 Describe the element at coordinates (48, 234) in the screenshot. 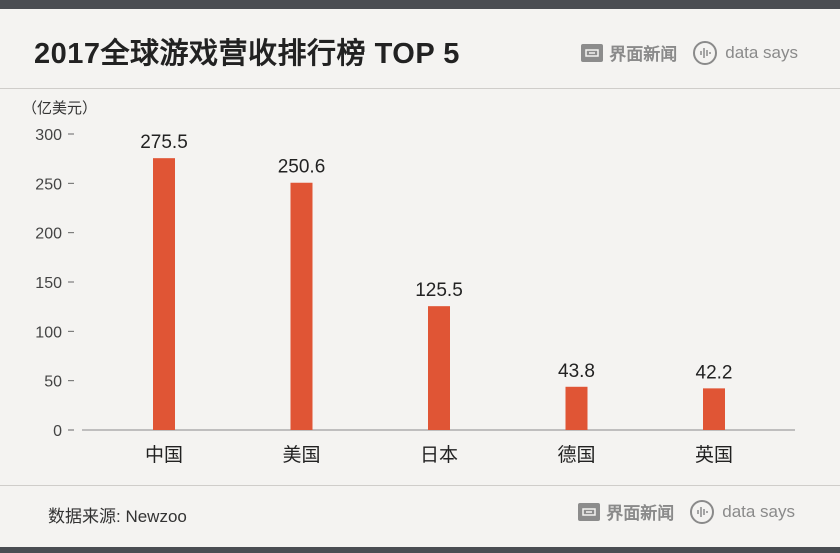

I see `y-tick-label: 200` at that location.